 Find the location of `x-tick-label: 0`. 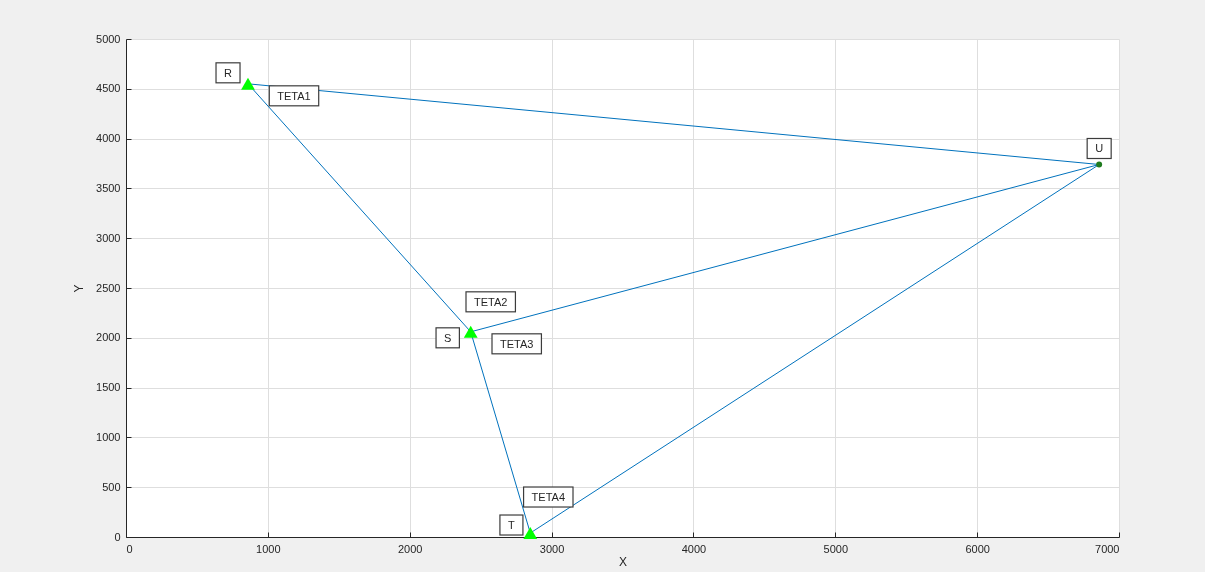

x-tick-label: 0 is located at coordinates (129, 548).